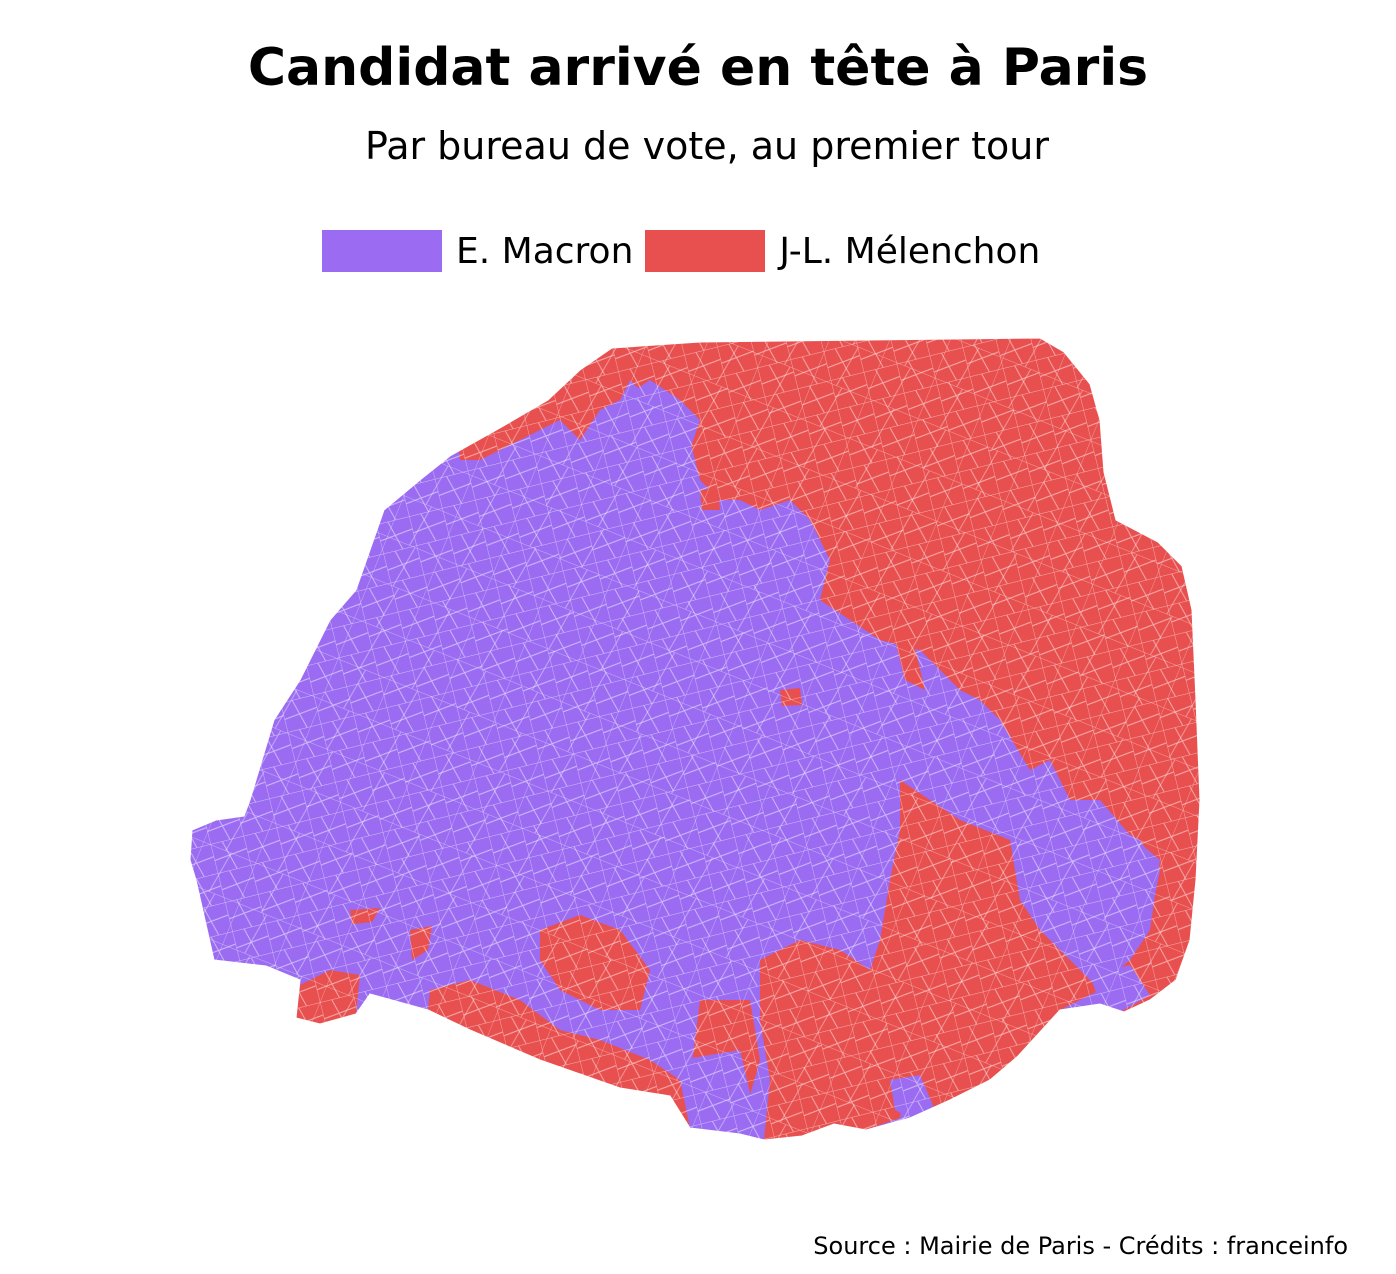 Image resolution: width=1396 pixels, height=1274 pixels. I want to click on legend-swatch-macron, so click(382, 251).